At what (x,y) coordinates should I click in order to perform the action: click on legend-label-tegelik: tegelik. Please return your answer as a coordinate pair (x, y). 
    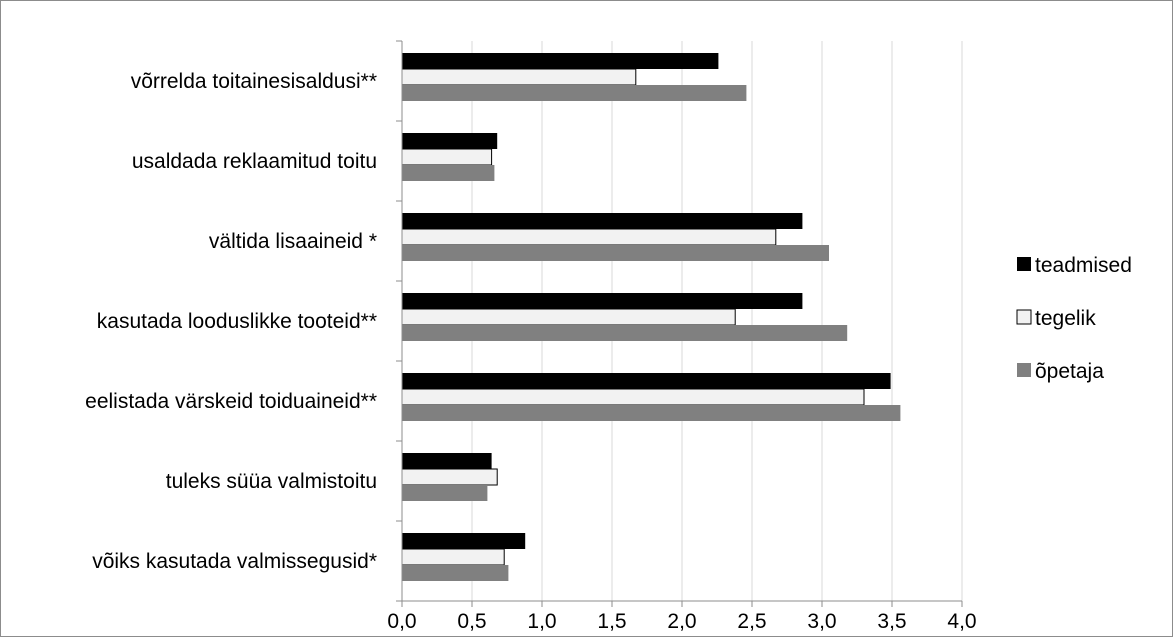
    Looking at the image, I should click on (1065, 318).